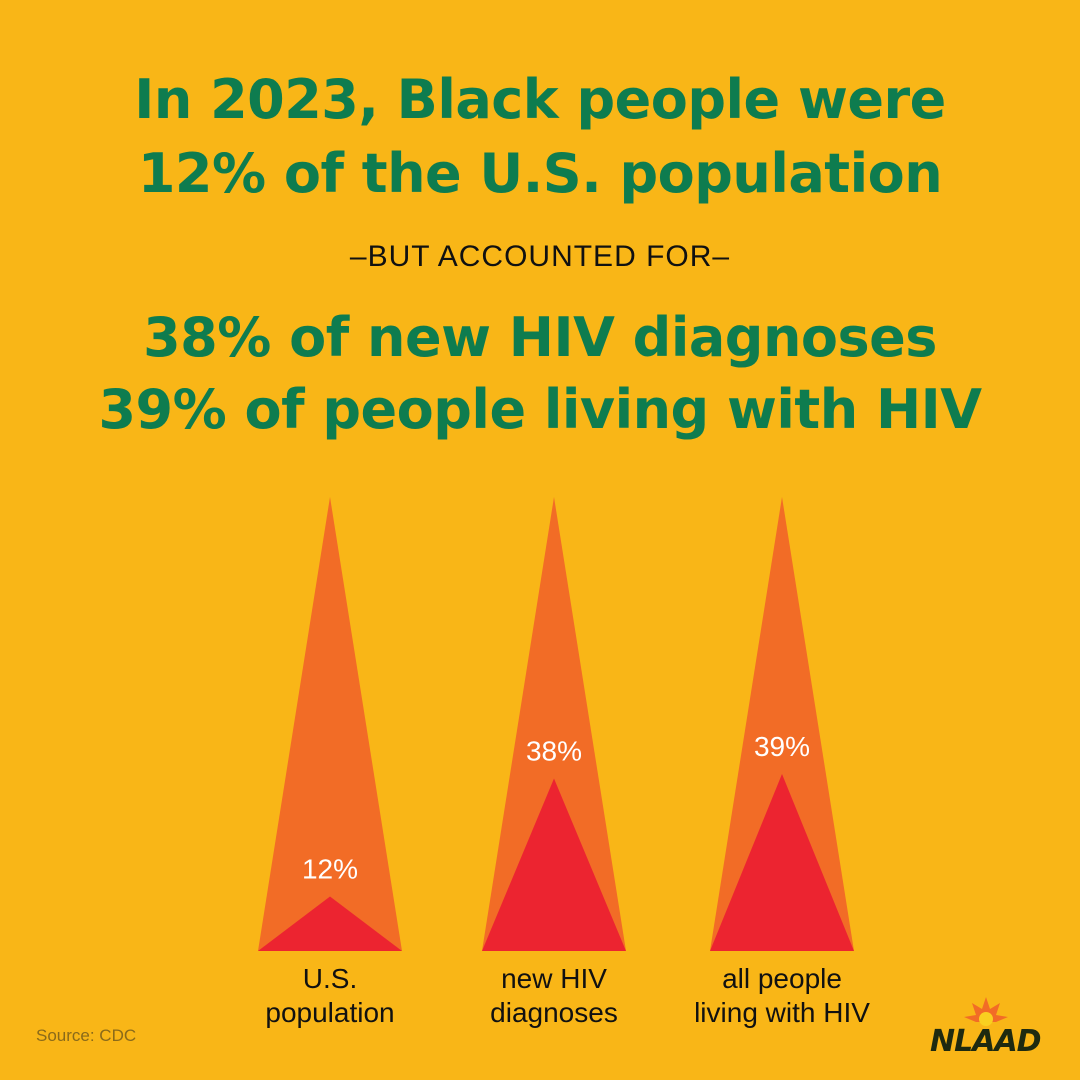  Describe the element at coordinates (554, 750) in the screenshot. I see `value-label-1: 38%` at that location.